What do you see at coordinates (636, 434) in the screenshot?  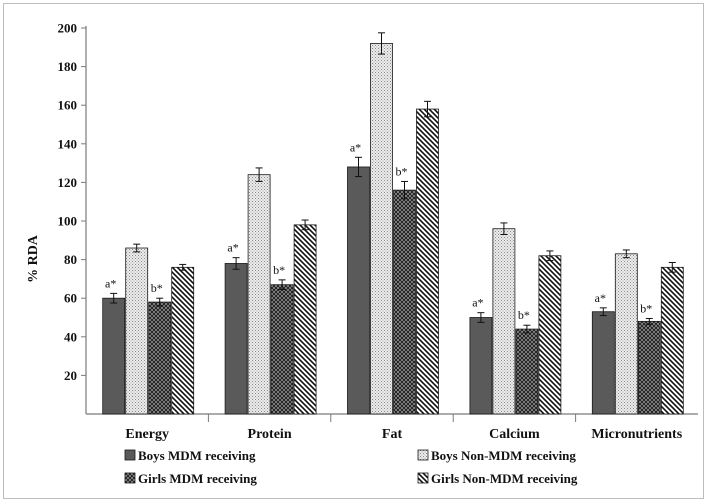 I see `x-category-label: Micronutrients` at bounding box center [636, 434].